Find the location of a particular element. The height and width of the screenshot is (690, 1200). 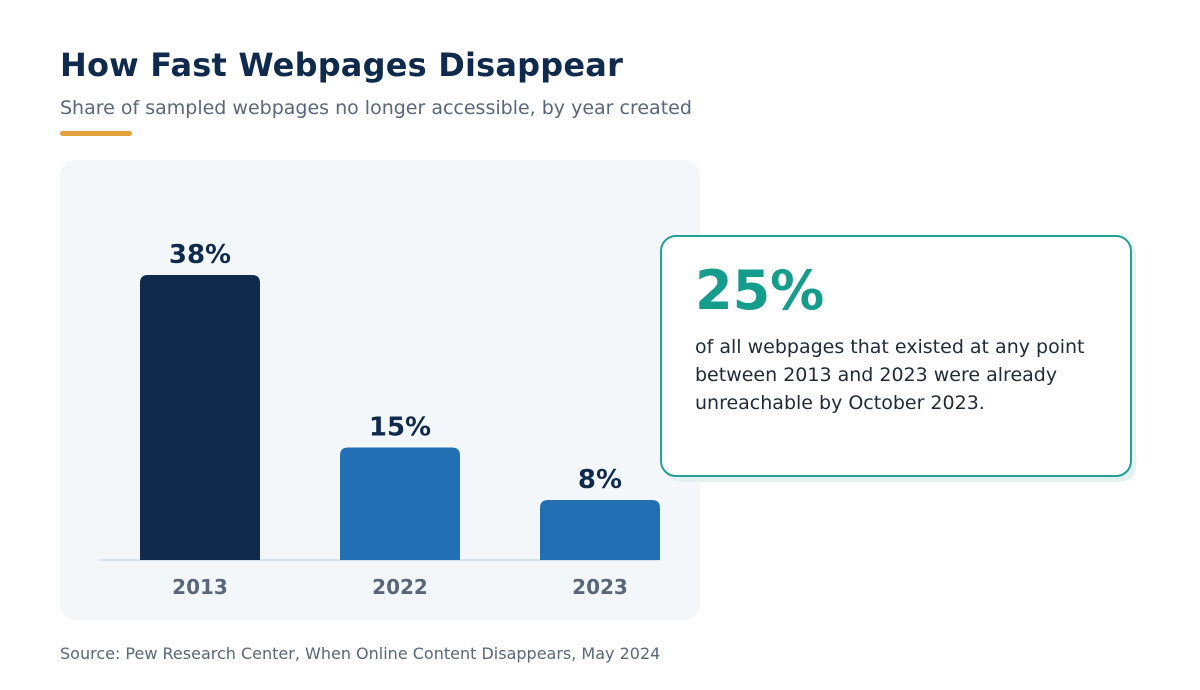

category-label: 2013 is located at coordinates (200, 587).